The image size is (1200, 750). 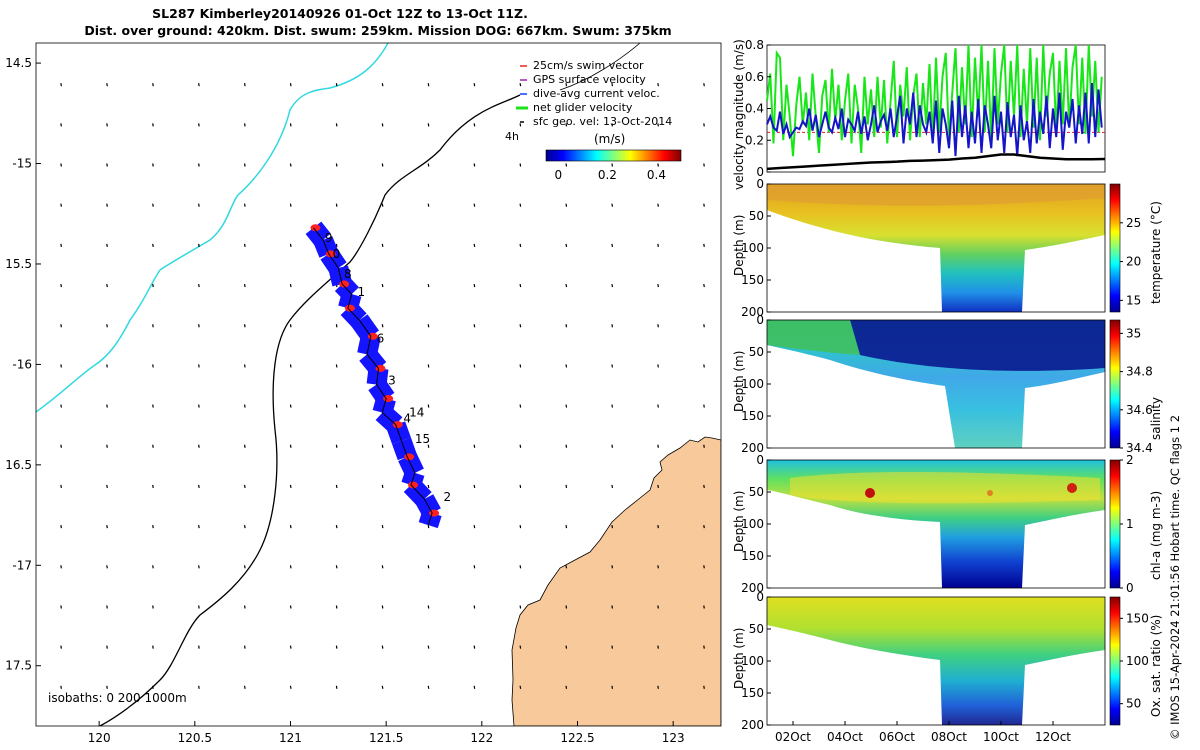 I want to click on time-tick-label: 12Oct, so click(x=1053, y=737).